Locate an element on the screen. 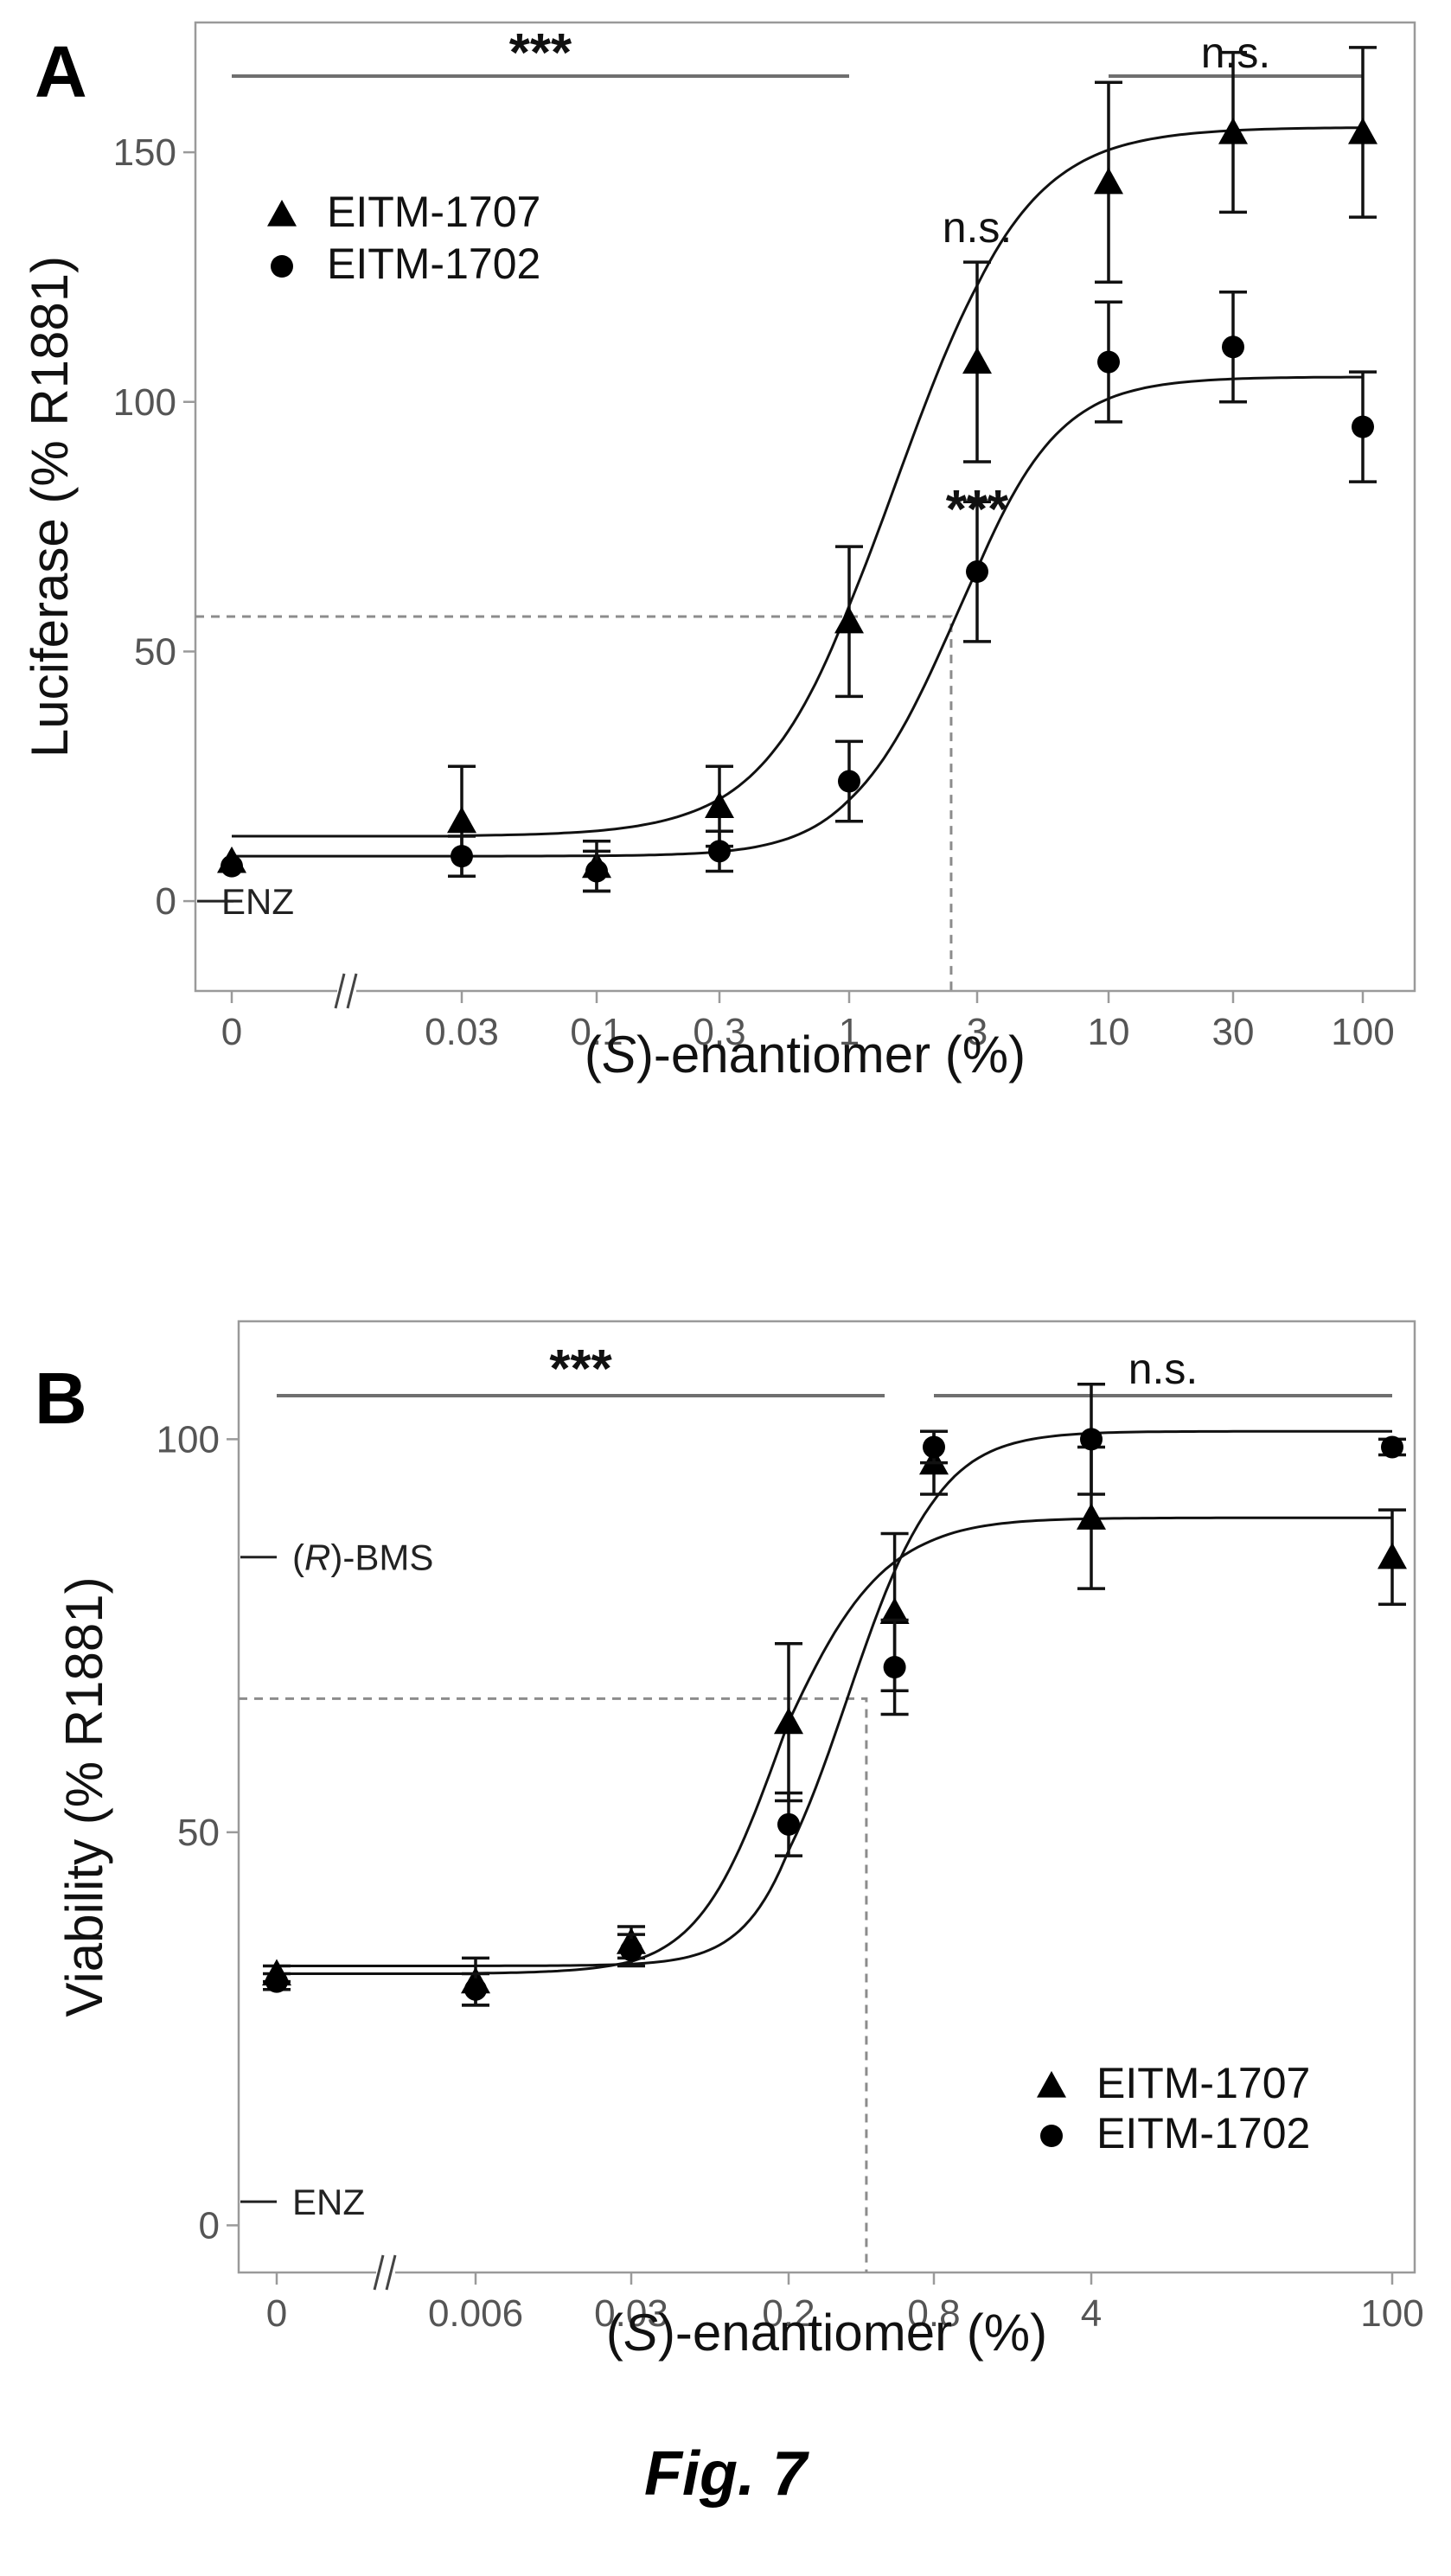 Image resolution: width=1451 pixels, height=2576 pixels. point-annotation: n.s. is located at coordinates (978, 228).